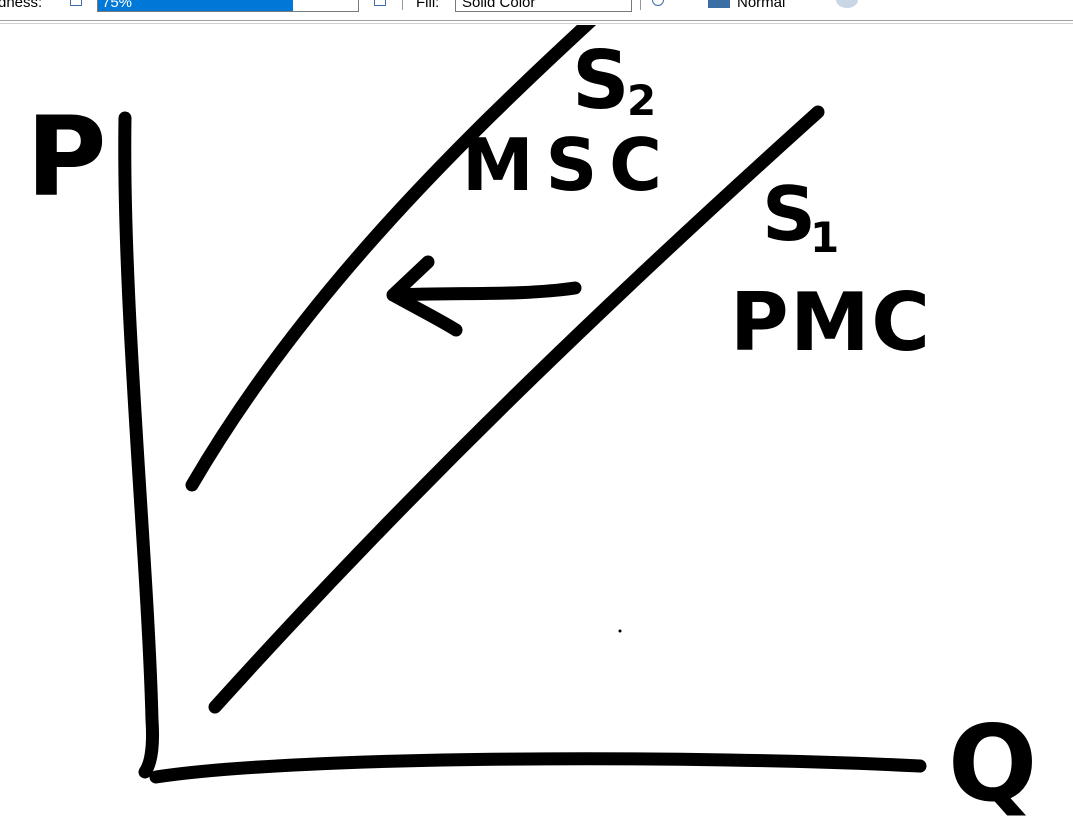 This screenshot has height=829, width=1073. What do you see at coordinates (499, 5) in the screenshot?
I see `fill-value: Solid Color` at bounding box center [499, 5].